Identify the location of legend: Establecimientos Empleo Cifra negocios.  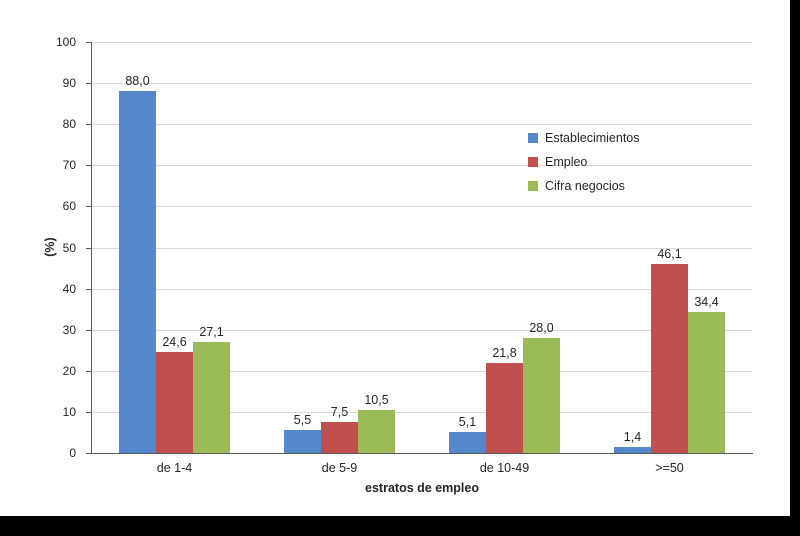
(584, 162).